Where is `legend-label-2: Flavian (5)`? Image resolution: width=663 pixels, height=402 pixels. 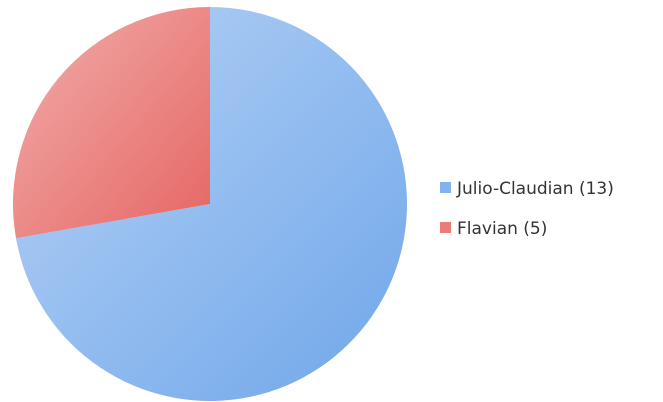 legend-label-2: Flavian (5) is located at coordinates (502, 229).